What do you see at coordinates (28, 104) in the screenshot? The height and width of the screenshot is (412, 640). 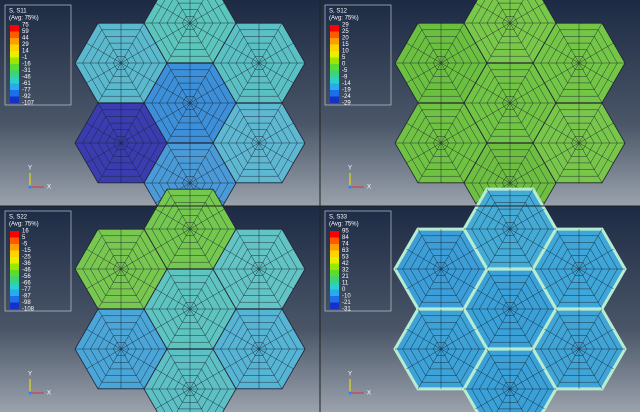 I see `legend-level: -107` at bounding box center [28, 104].